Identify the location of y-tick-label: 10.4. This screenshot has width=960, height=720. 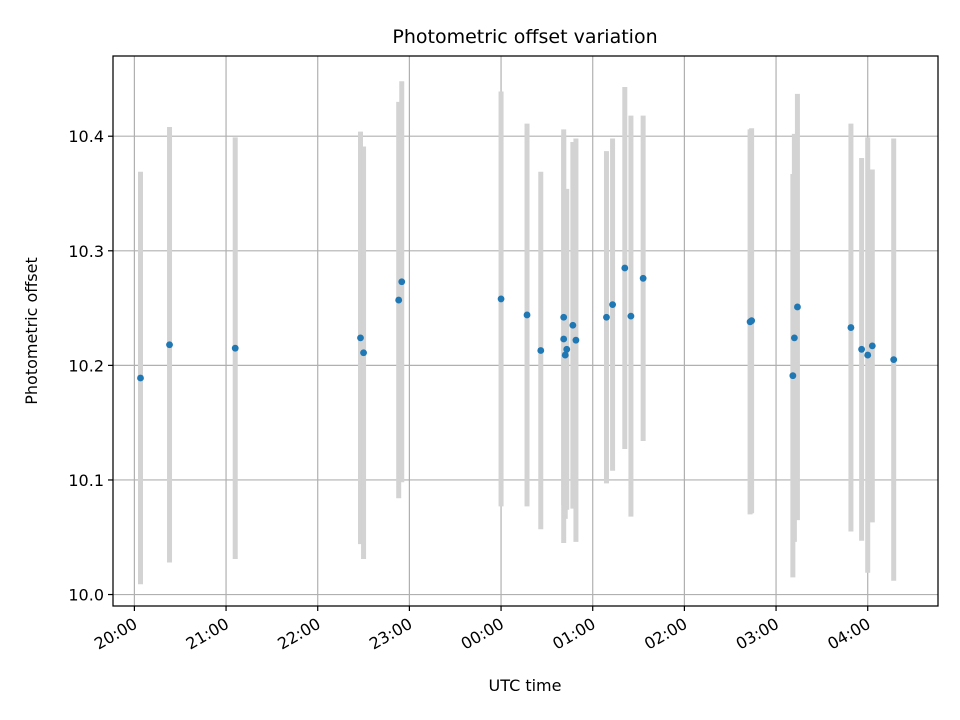
(86, 136).